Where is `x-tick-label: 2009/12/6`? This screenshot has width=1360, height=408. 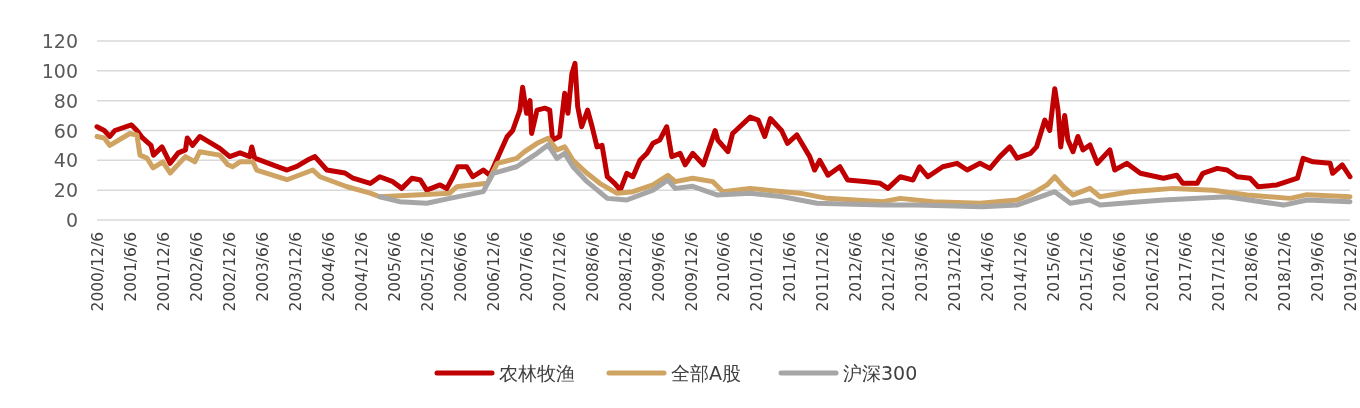
x-tick-label: 2009/12/6 is located at coordinates (691, 272).